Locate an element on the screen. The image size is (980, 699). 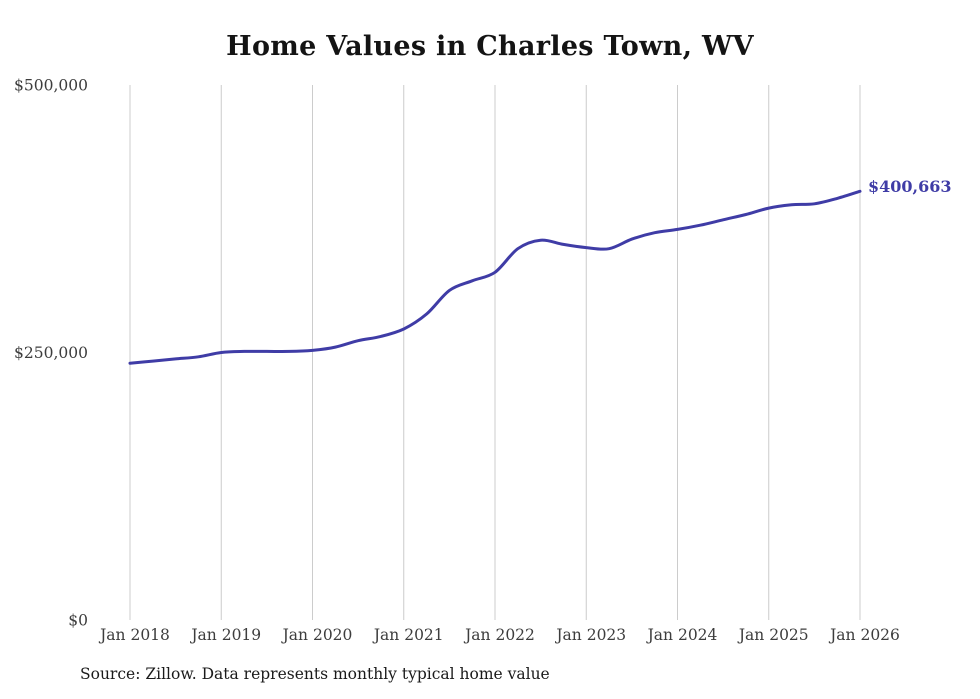
x-tick-label: Jan 2020 is located at coordinates (317, 635).